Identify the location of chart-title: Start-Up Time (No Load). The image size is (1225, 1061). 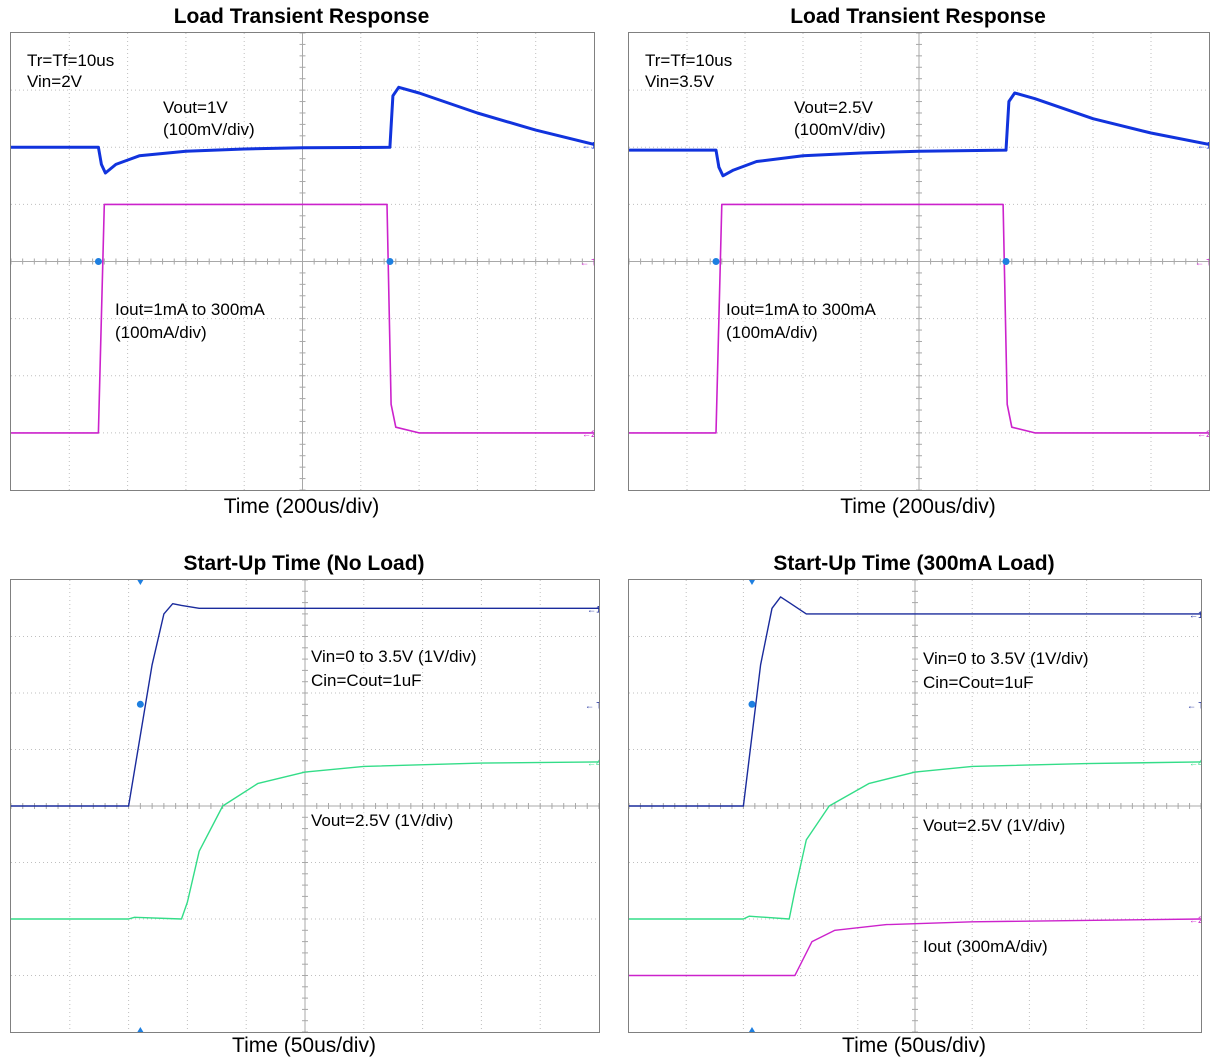
(304, 563).